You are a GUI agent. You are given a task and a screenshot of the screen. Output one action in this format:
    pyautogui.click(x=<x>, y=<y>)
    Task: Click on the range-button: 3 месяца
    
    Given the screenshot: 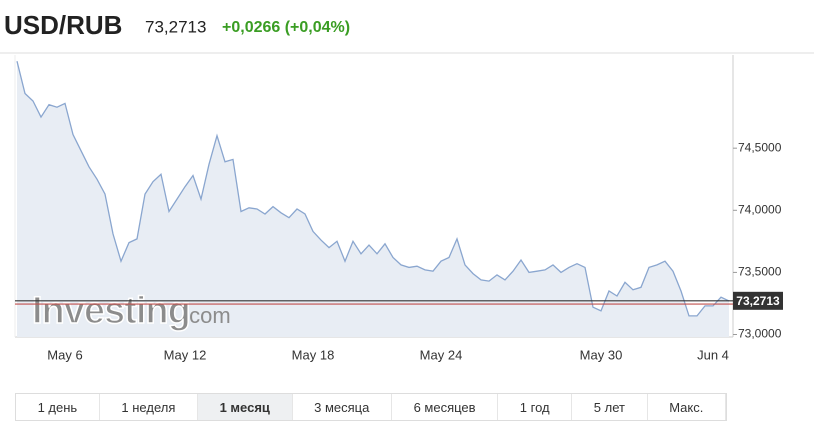 What is the action you would take?
    pyautogui.click(x=342, y=407)
    